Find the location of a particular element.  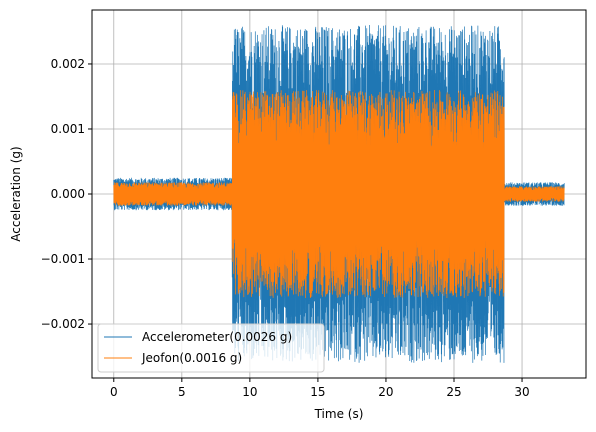

x-axis-ticks: 0 5 10 15 20 25 30 is located at coordinates (320, 388).